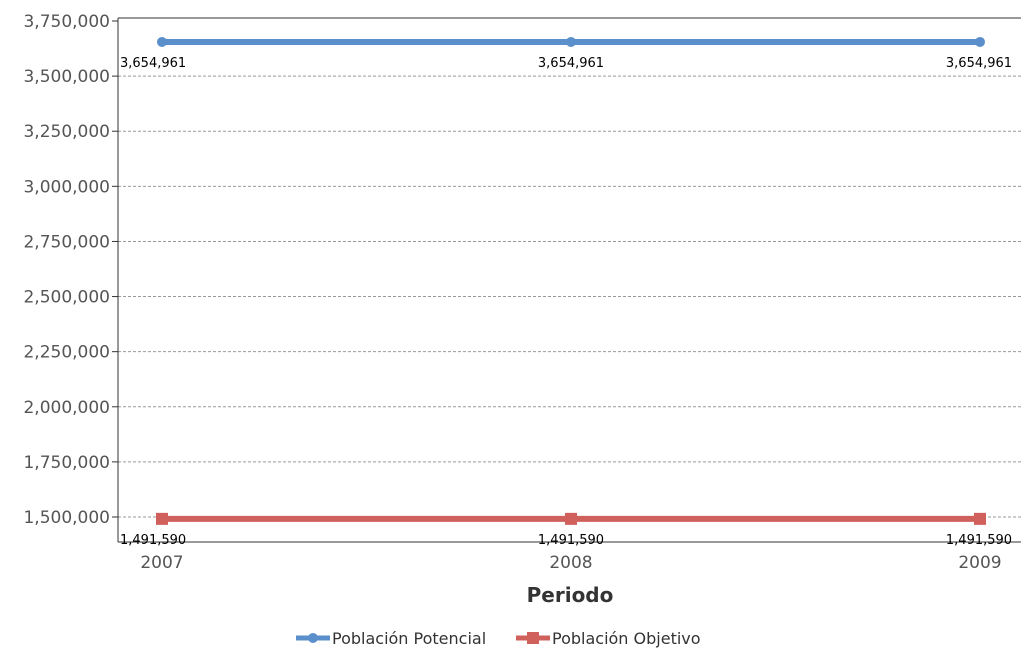  I want to click on x-tick-label: 2008, so click(570, 563).